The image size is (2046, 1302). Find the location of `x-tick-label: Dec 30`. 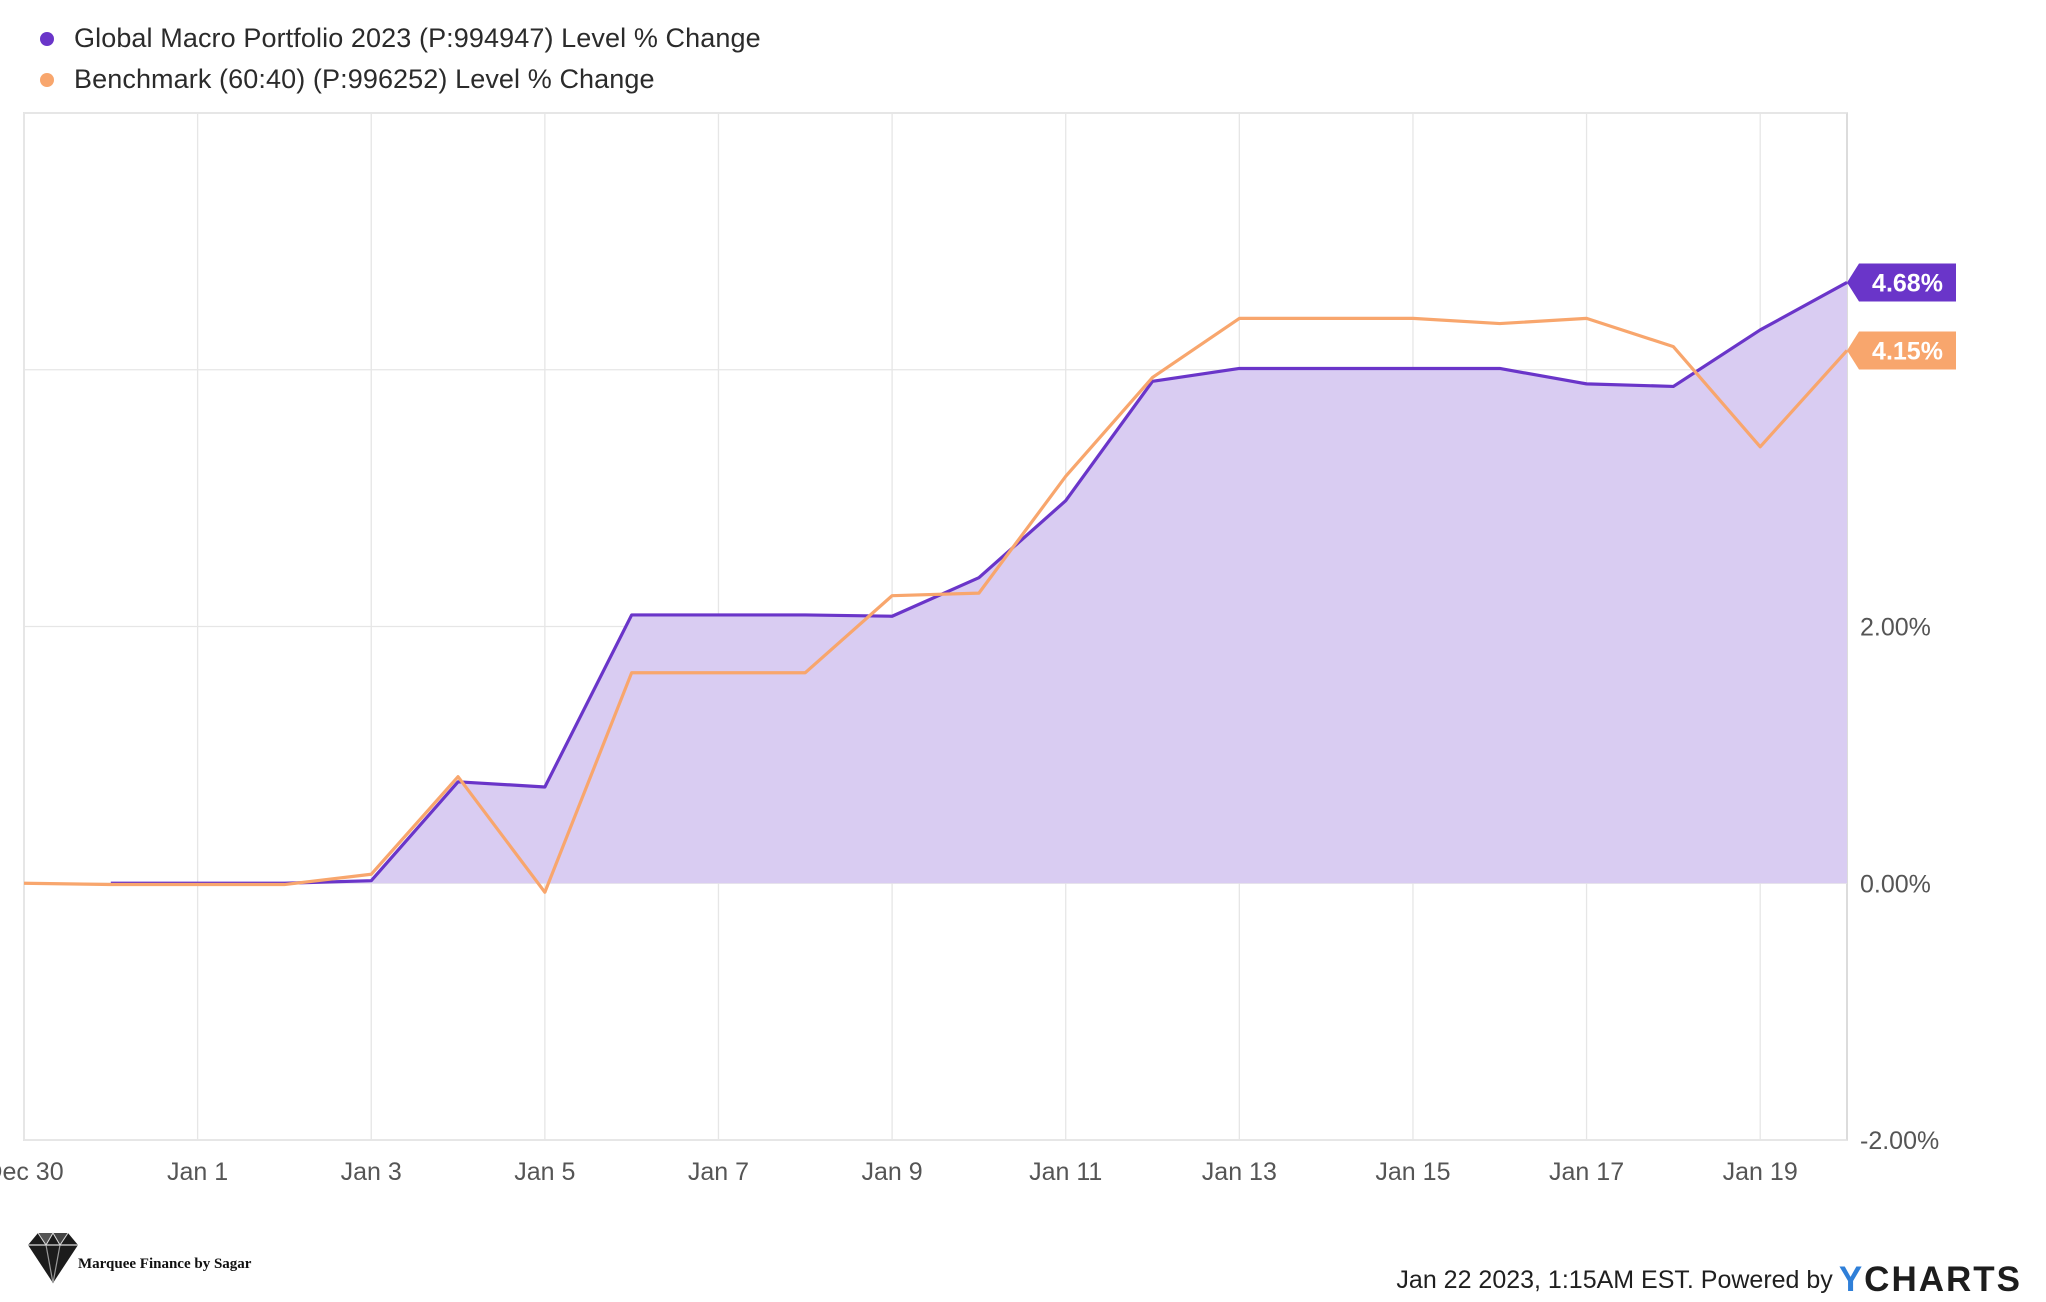

x-tick-label: Dec 30 is located at coordinates (32, 1172).